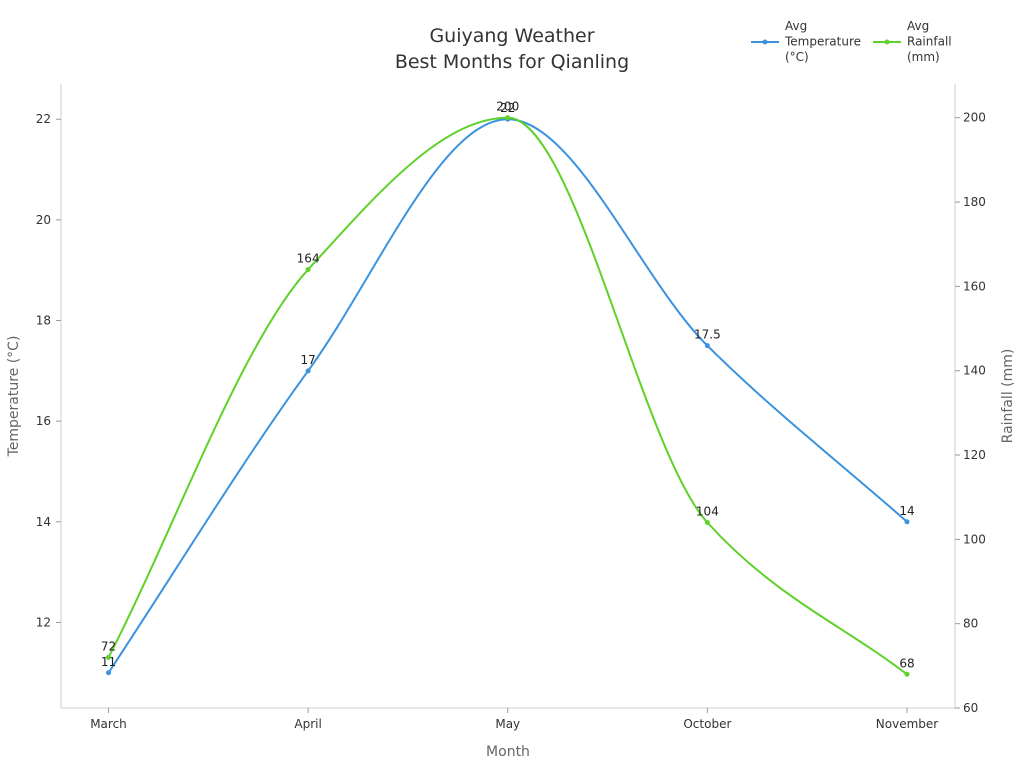 The height and width of the screenshot is (768, 1024). I want to click on data-label: 200, so click(507, 107).